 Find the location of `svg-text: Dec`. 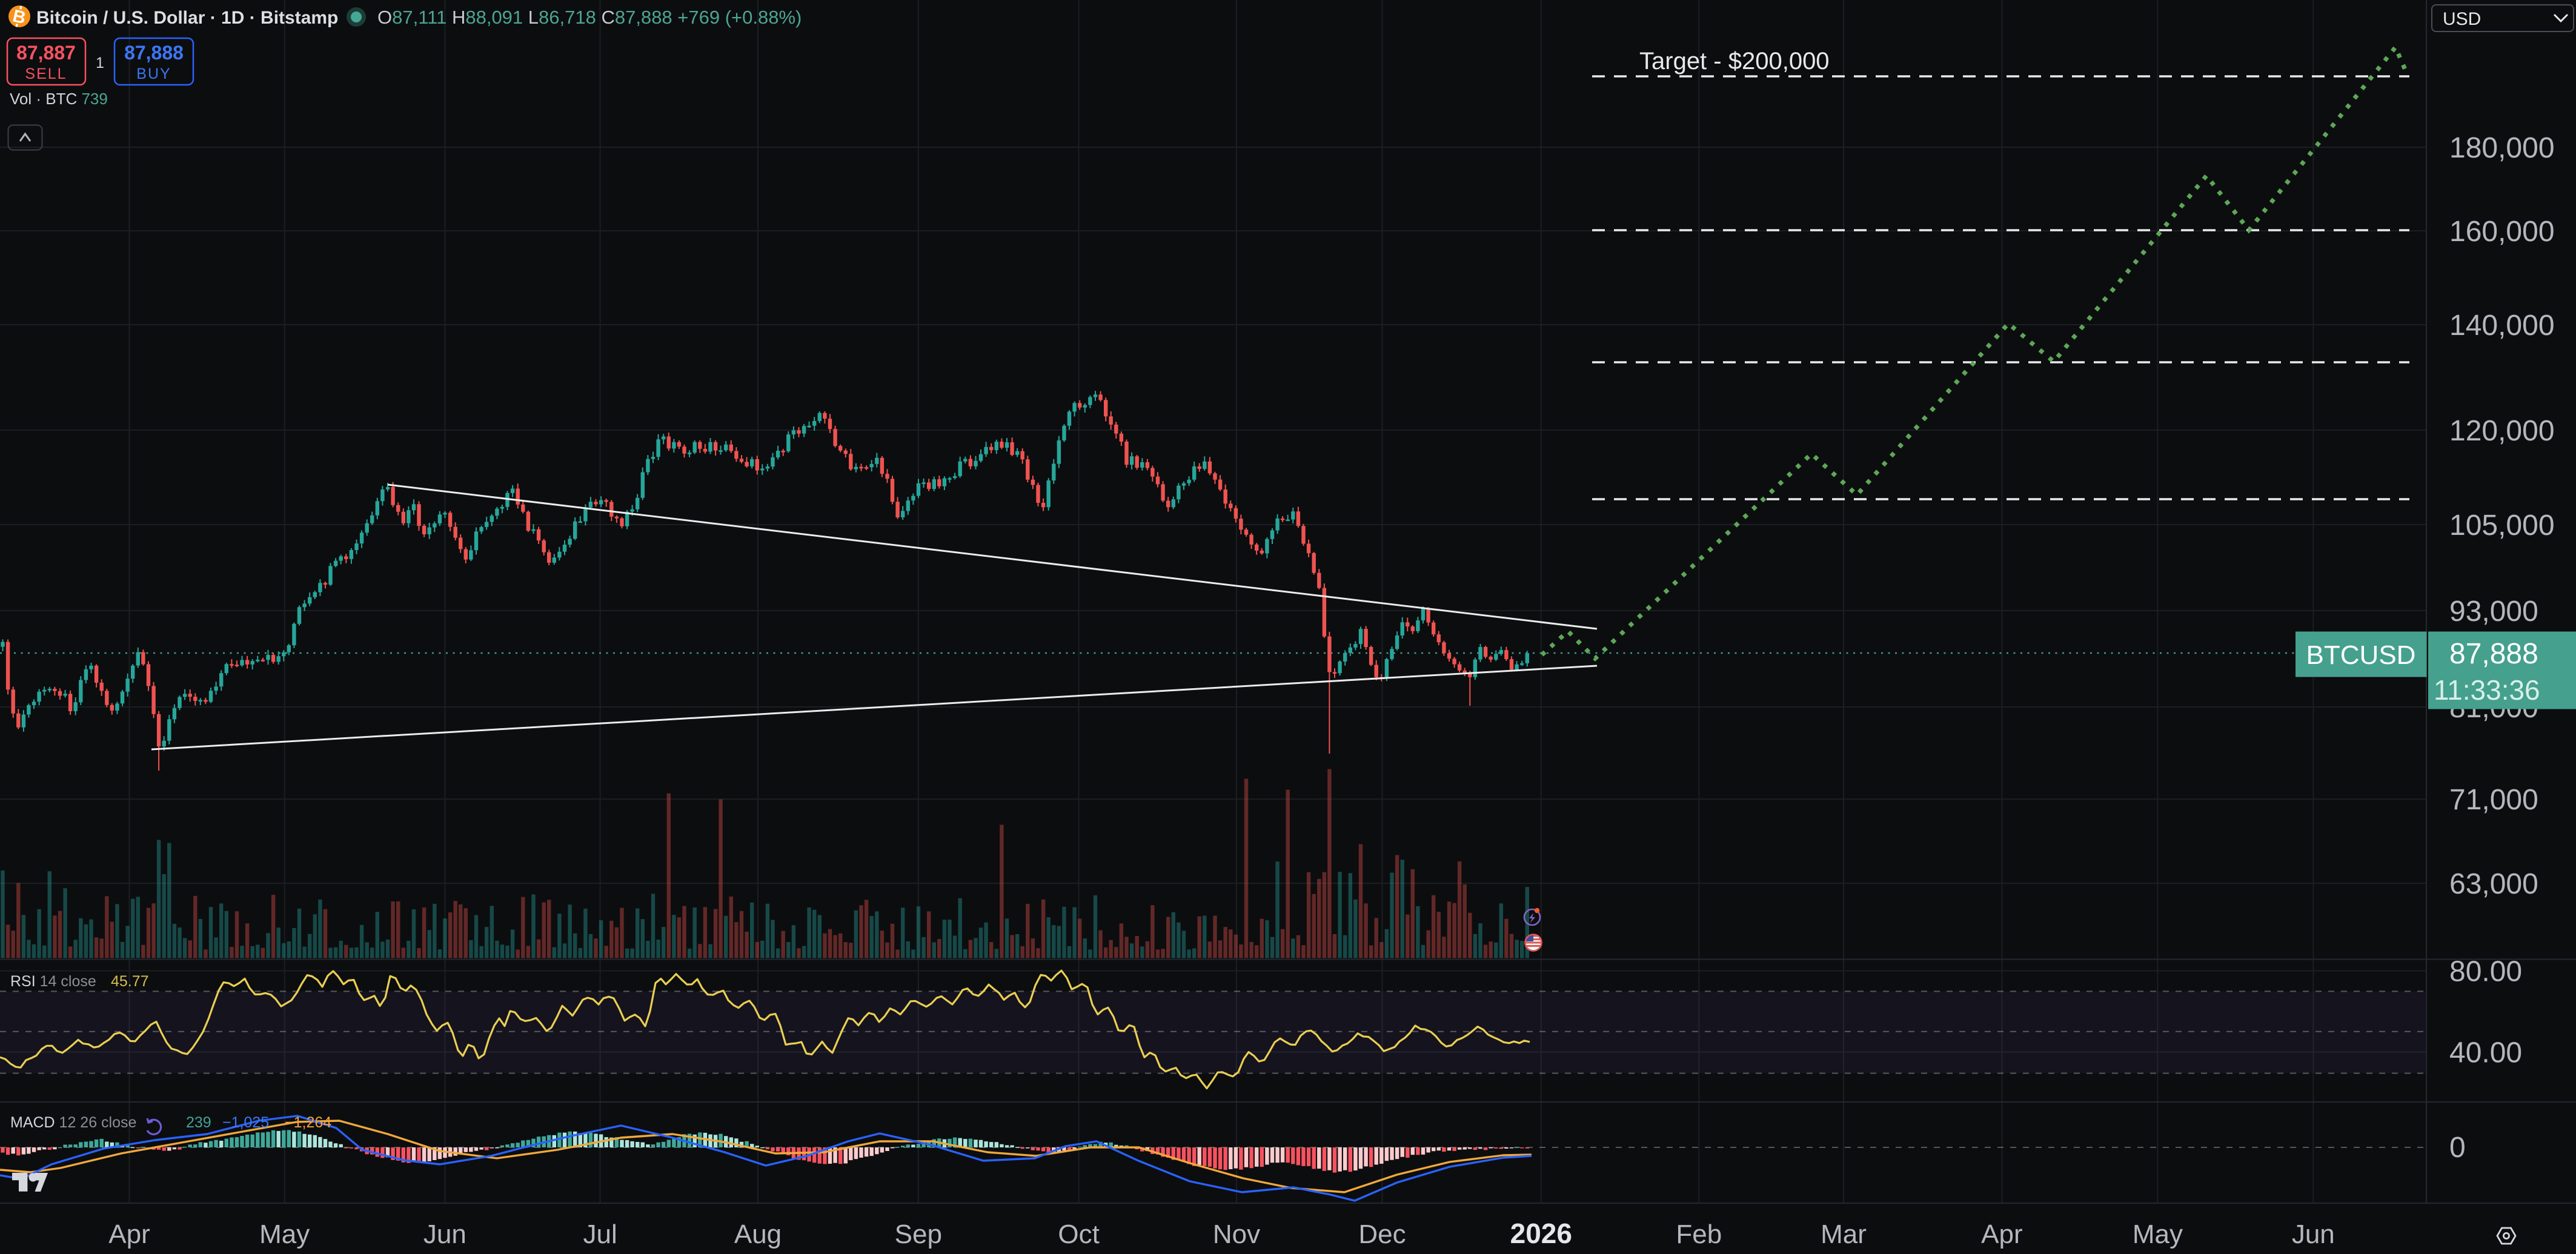

svg-text: Dec is located at coordinates (1382, 1234).